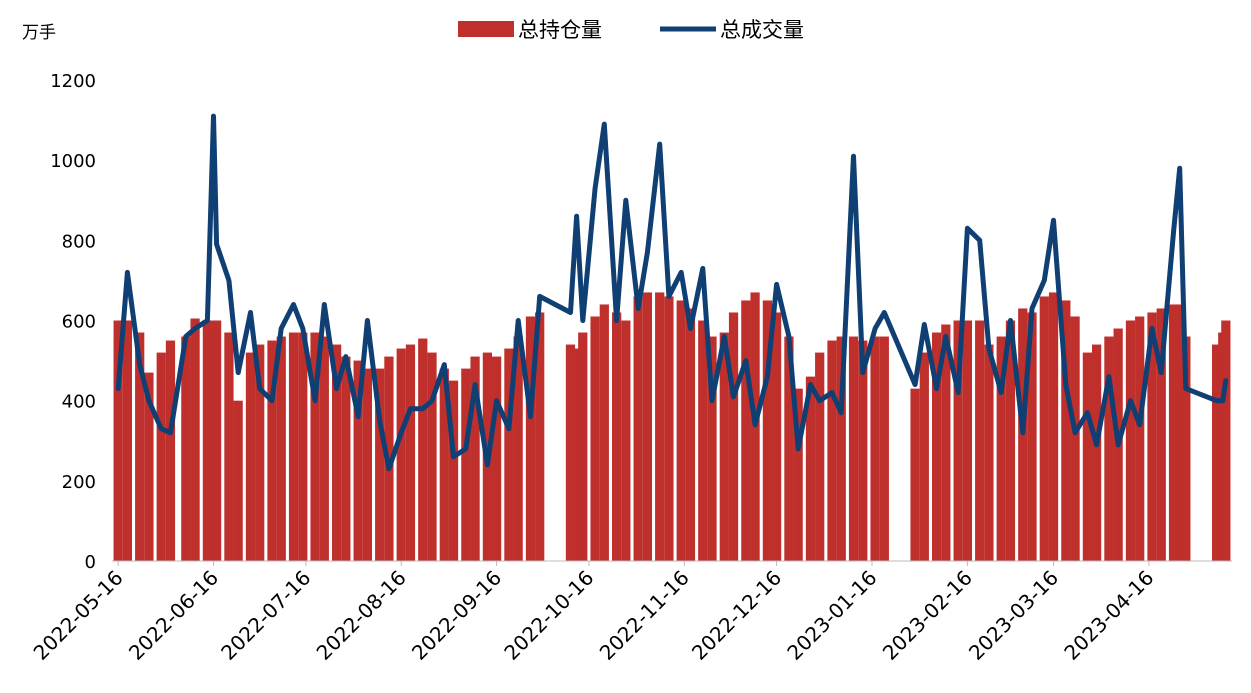 The width and height of the screenshot is (1251, 693). I want to click on legend-swatch, so click(486, 29).